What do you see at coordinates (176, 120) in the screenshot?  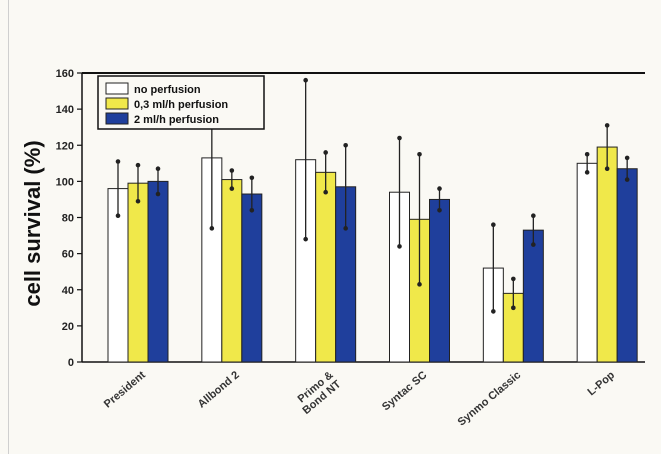 I see `legend-label: 2 ml/h perfusion` at bounding box center [176, 120].